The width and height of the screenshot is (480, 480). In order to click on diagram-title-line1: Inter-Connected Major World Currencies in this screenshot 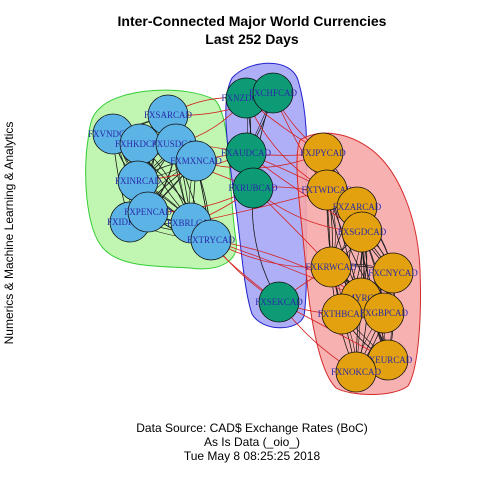, I will do `click(252, 21)`.